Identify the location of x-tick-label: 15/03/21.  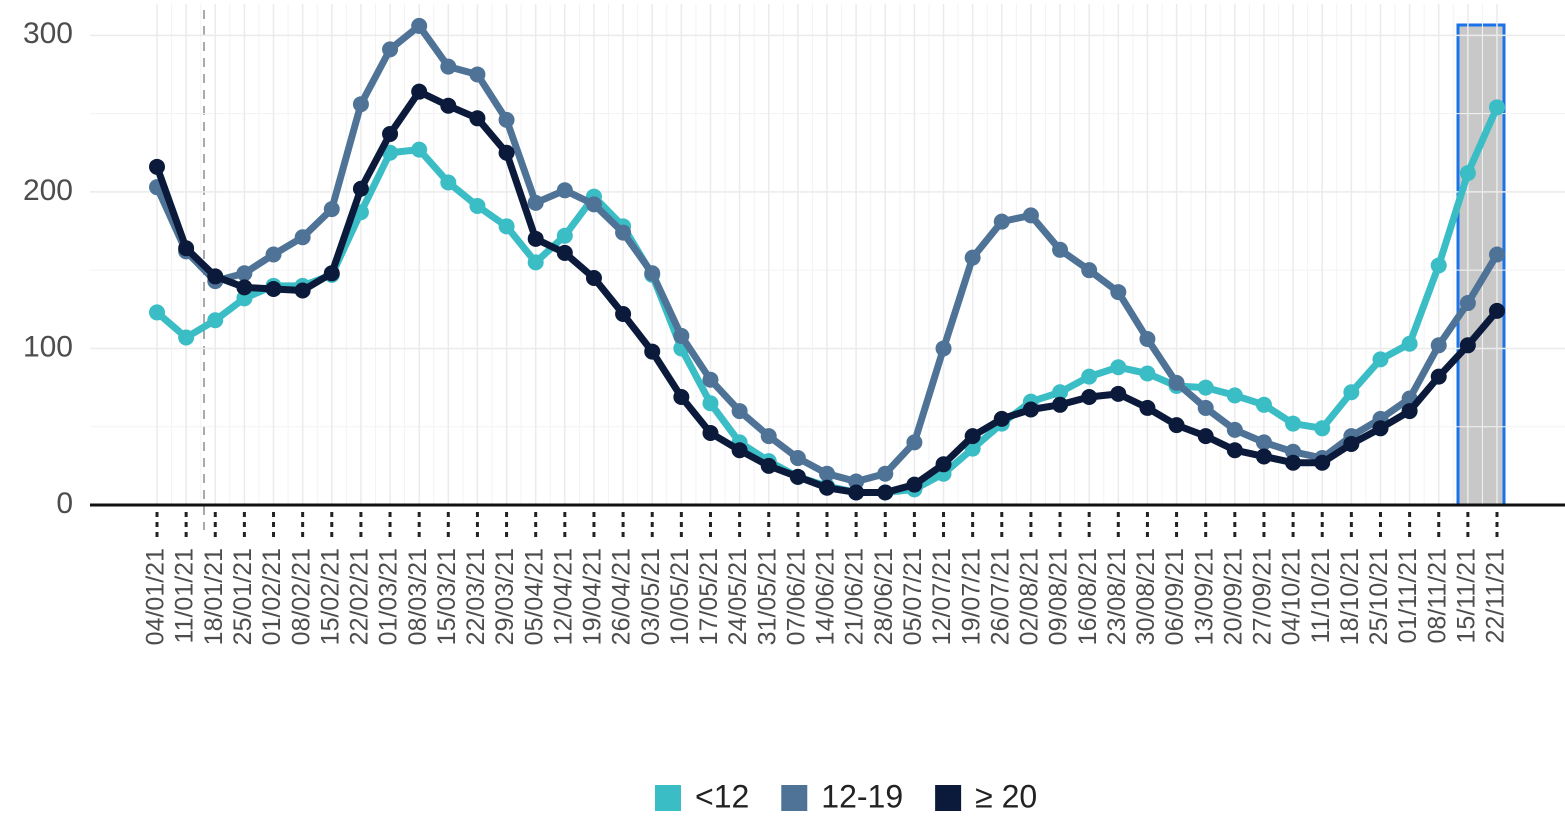
(447, 596).